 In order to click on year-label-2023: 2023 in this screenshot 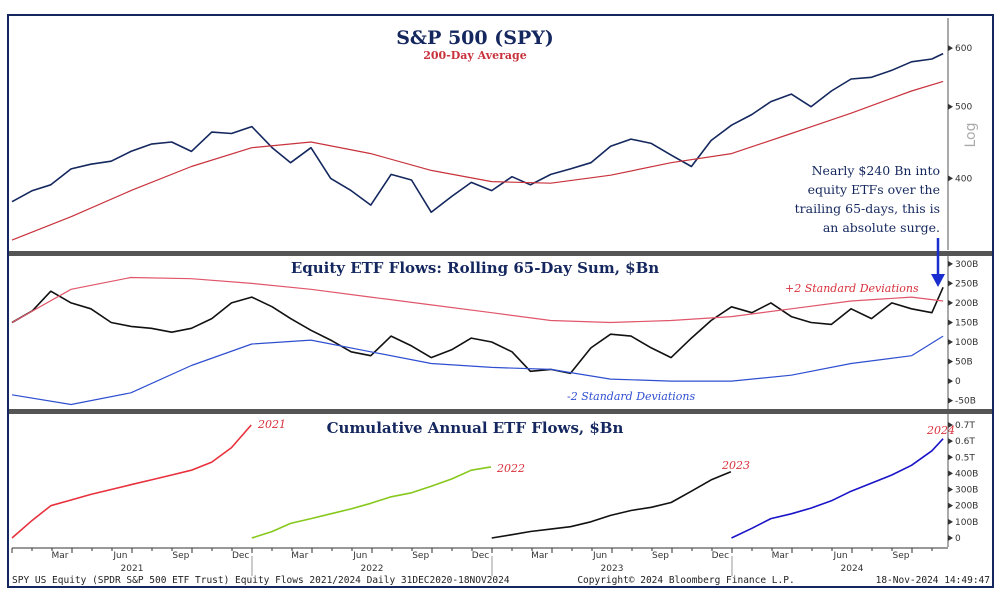, I will do `click(735, 465)`.